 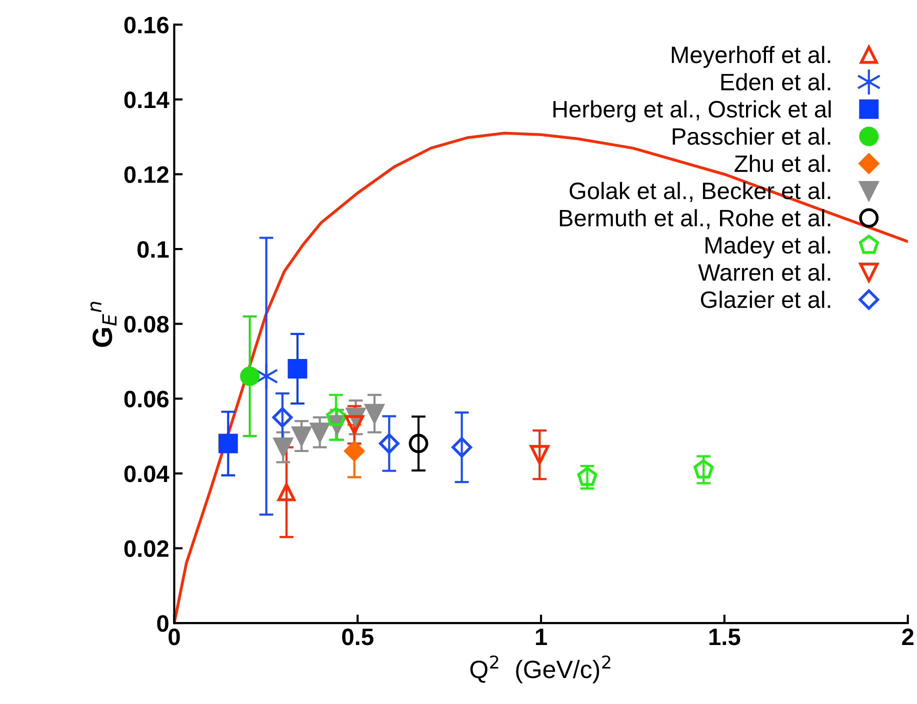 I want to click on x-tick-label: 1.5, so click(x=725, y=637).